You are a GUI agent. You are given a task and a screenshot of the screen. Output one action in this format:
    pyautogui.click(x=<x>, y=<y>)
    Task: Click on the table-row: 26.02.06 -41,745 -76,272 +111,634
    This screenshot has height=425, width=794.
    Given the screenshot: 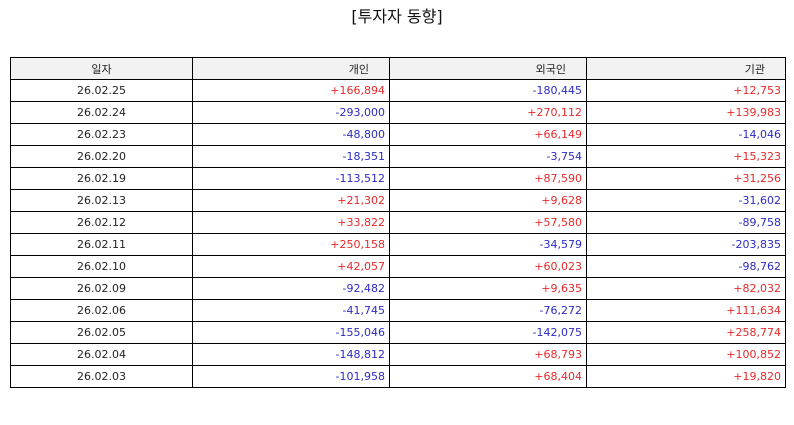 What is the action you would take?
    pyautogui.click(x=398, y=310)
    